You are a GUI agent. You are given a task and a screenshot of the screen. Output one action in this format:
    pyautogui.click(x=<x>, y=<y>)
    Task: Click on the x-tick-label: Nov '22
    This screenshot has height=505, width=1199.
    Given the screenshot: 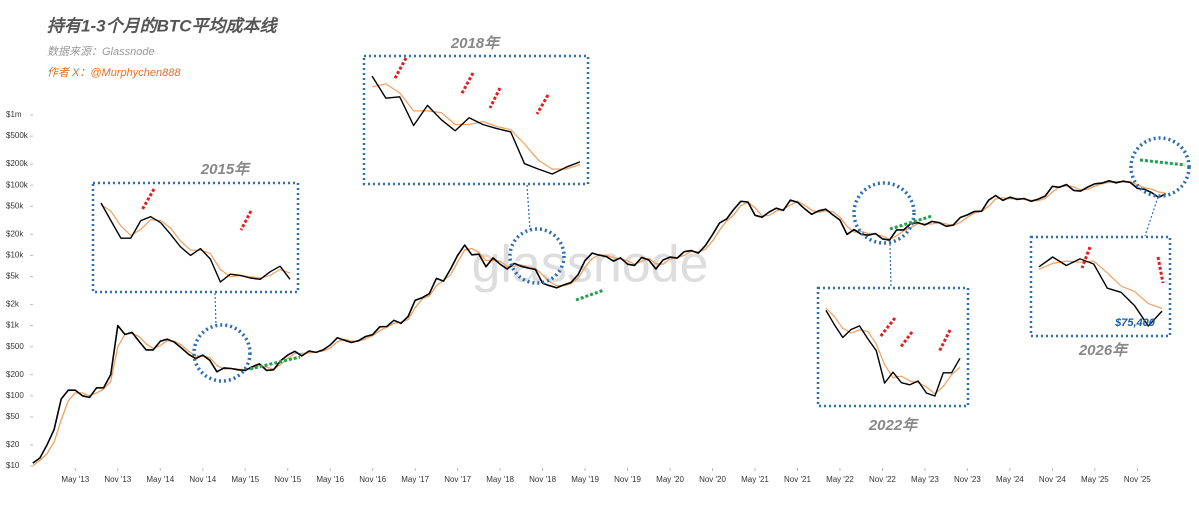 What is the action you would take?
    pyautogui.click(x=882, y=479)
    